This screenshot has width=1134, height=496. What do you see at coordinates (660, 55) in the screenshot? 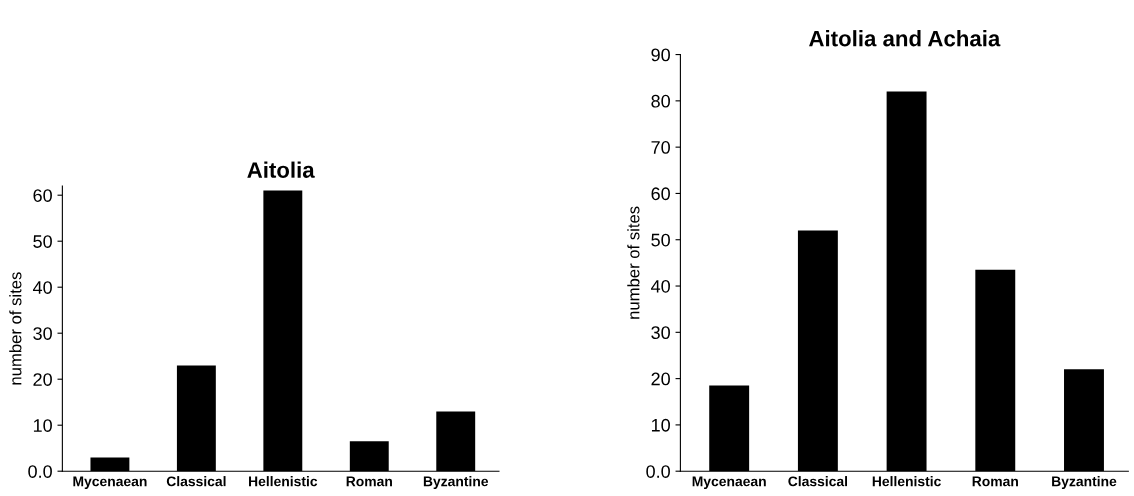
I see `y-tick-label: 90` at bounding box center [660, 55].